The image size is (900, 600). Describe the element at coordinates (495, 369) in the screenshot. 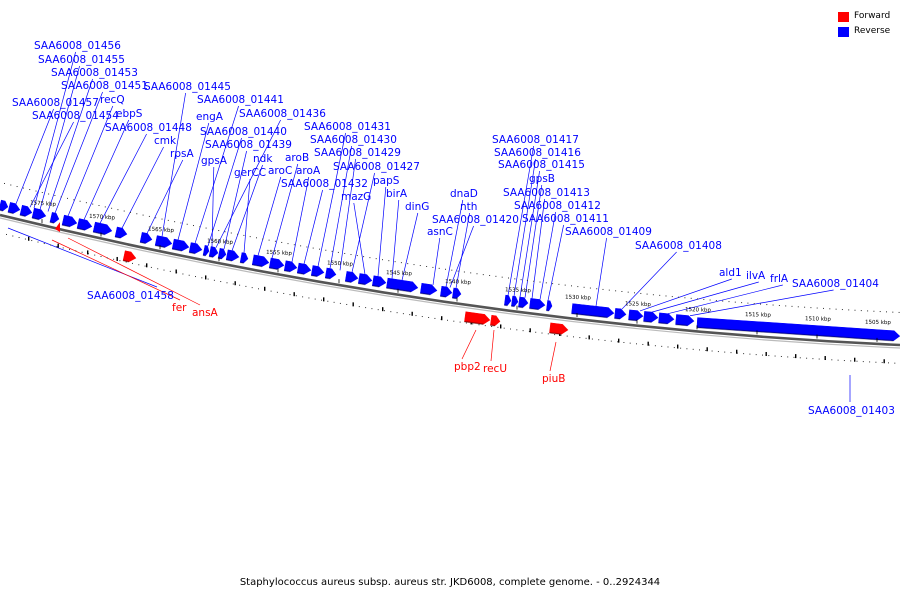

I see `forward-gene-label: recU` at that location.